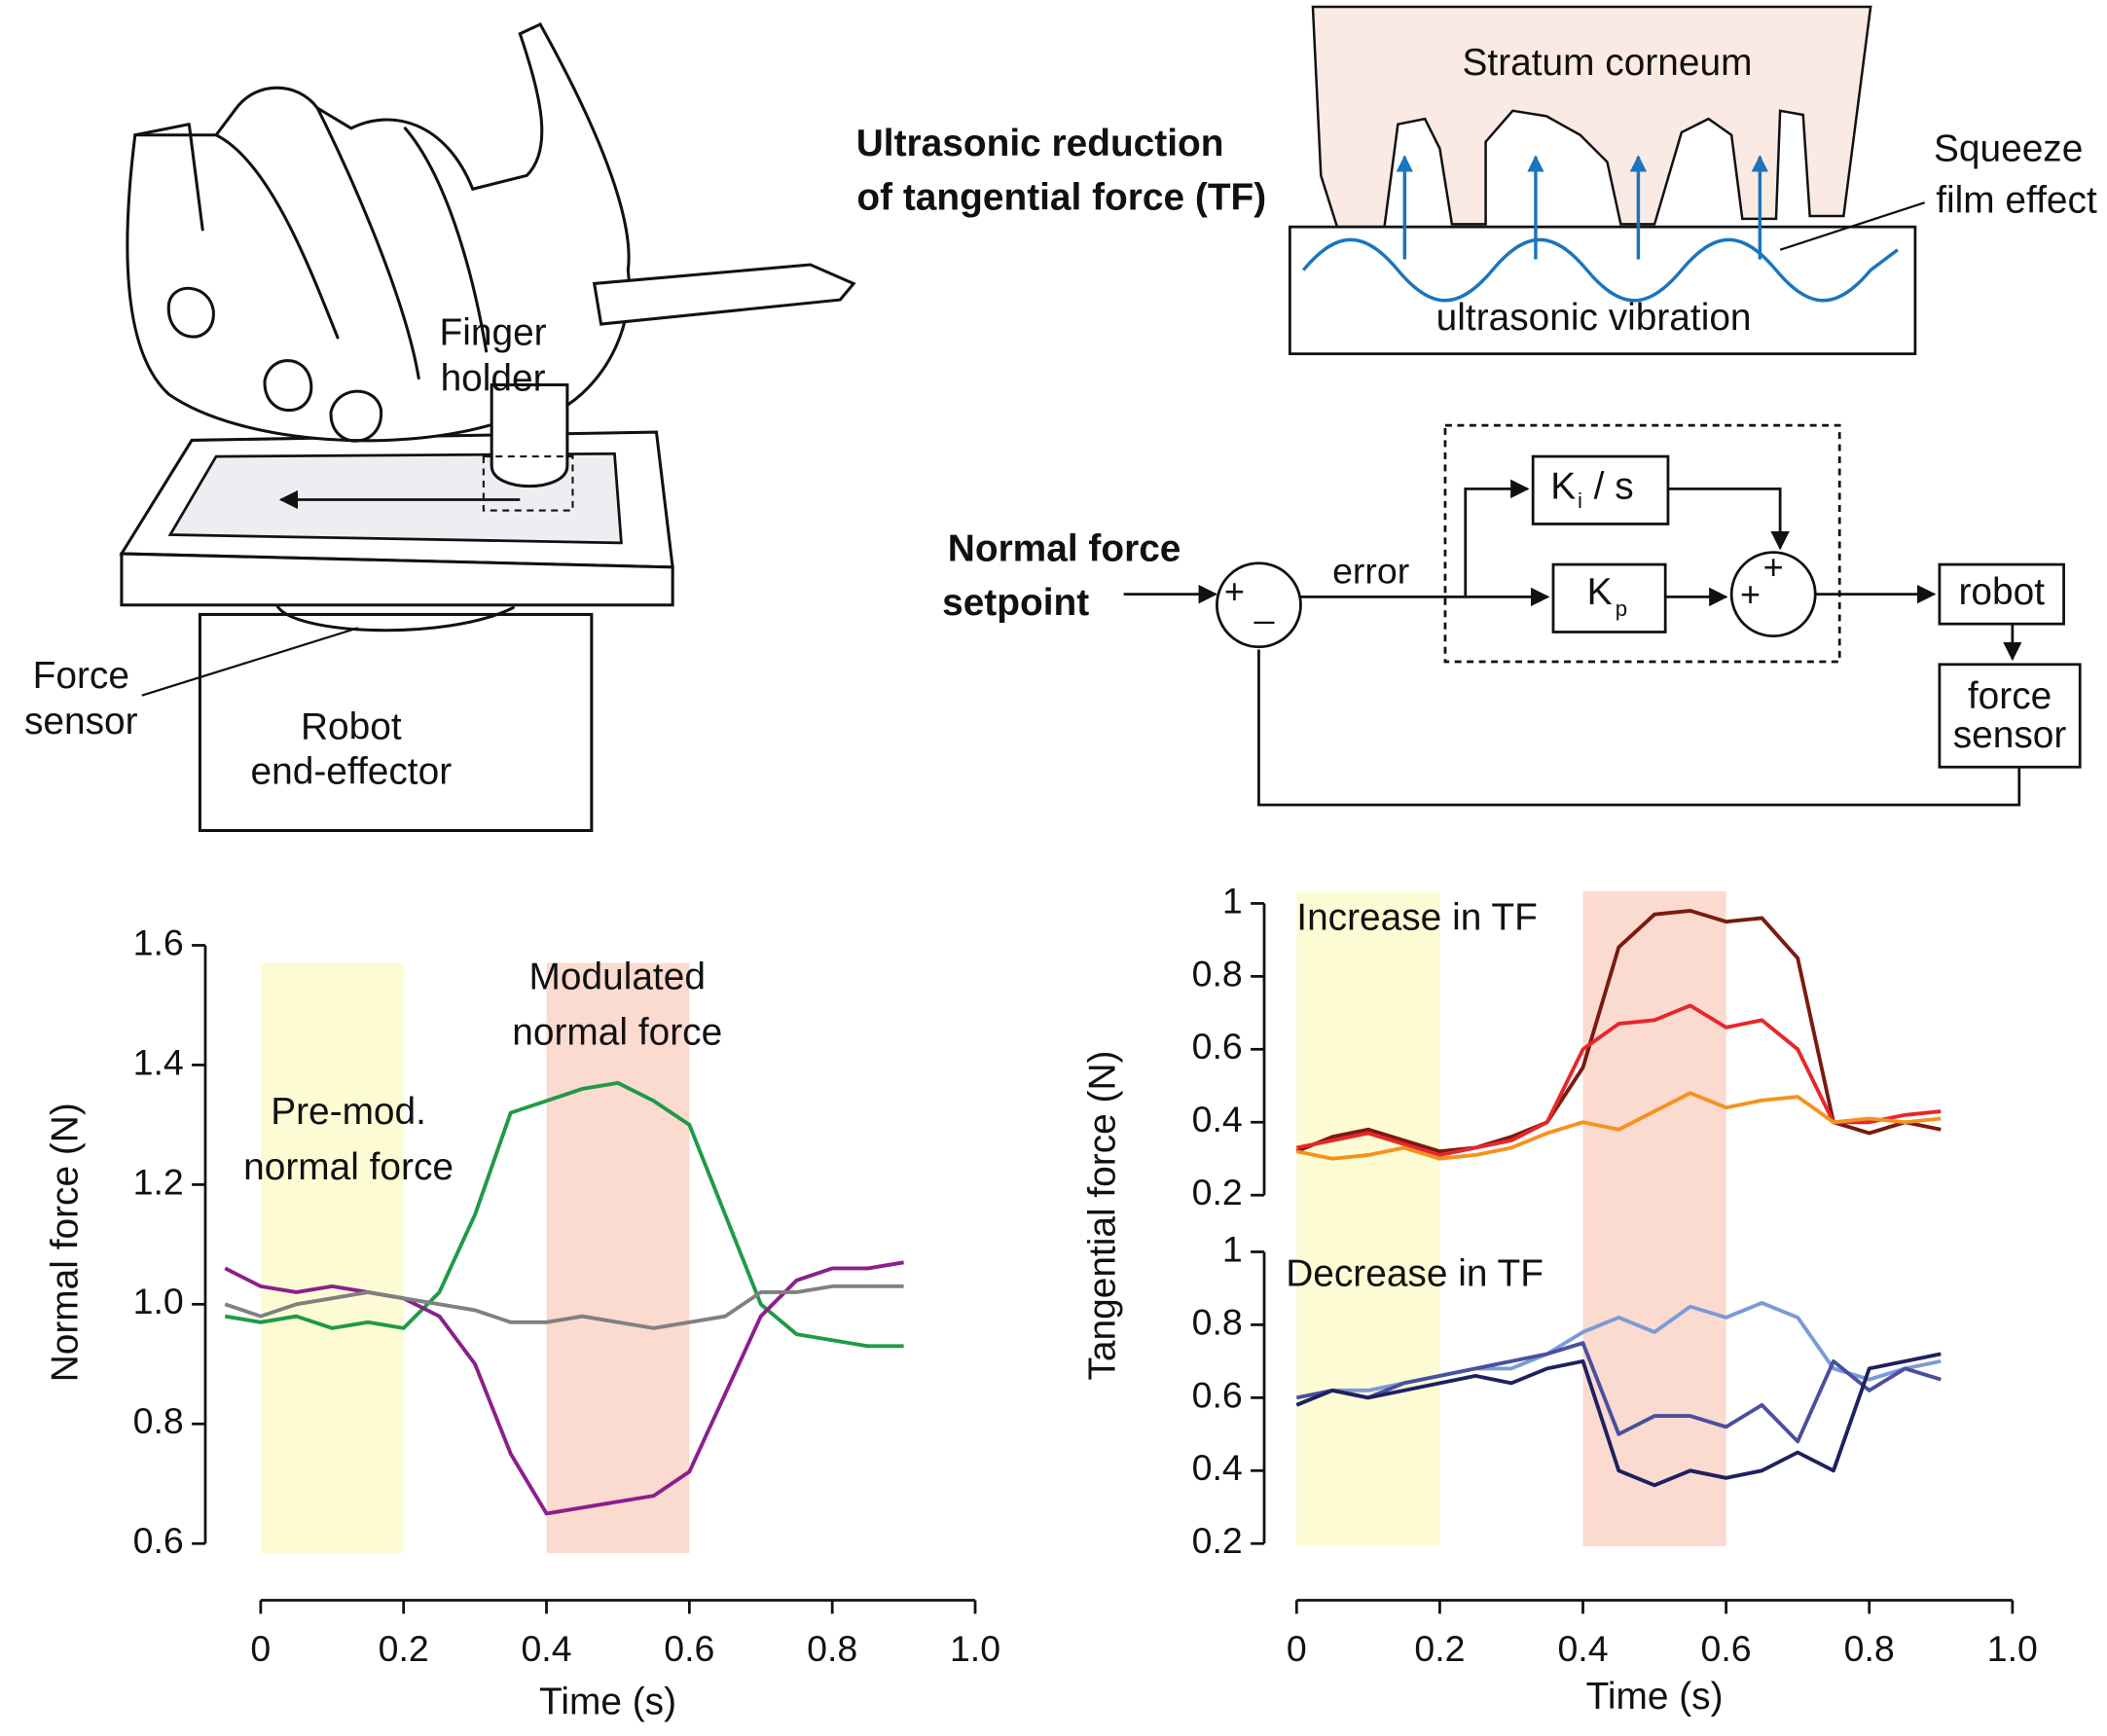 The height and width of the screenshot is (1736, 2107). I want to click on arrow, so click(1497, 538).